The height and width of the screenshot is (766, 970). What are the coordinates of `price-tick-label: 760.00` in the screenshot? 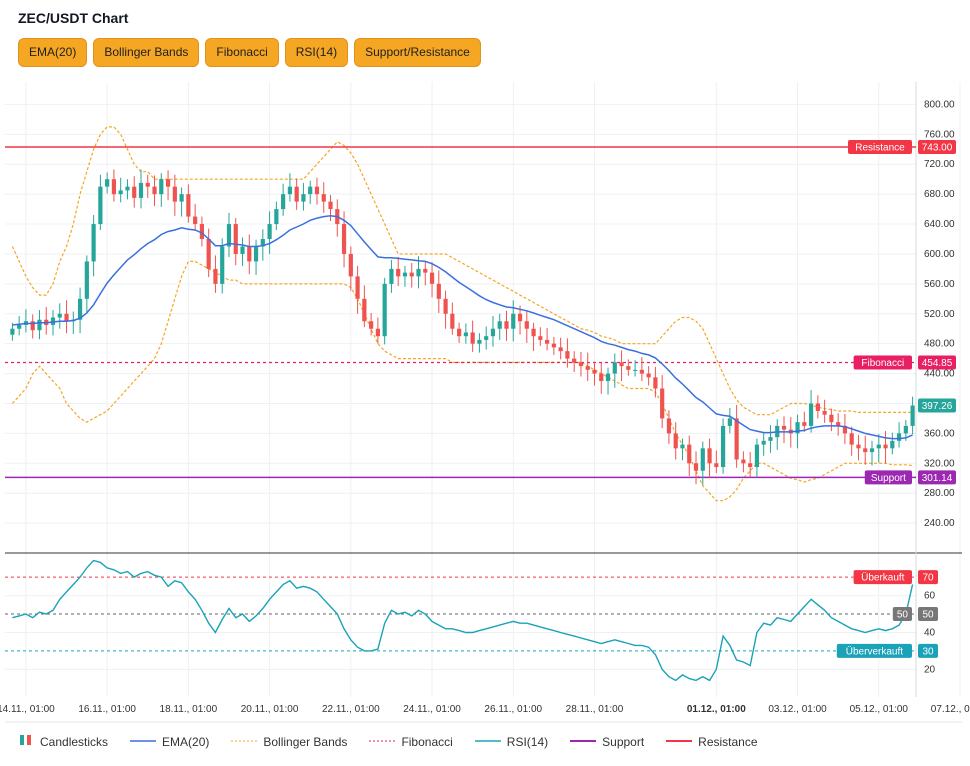 It's located at (939, 134).